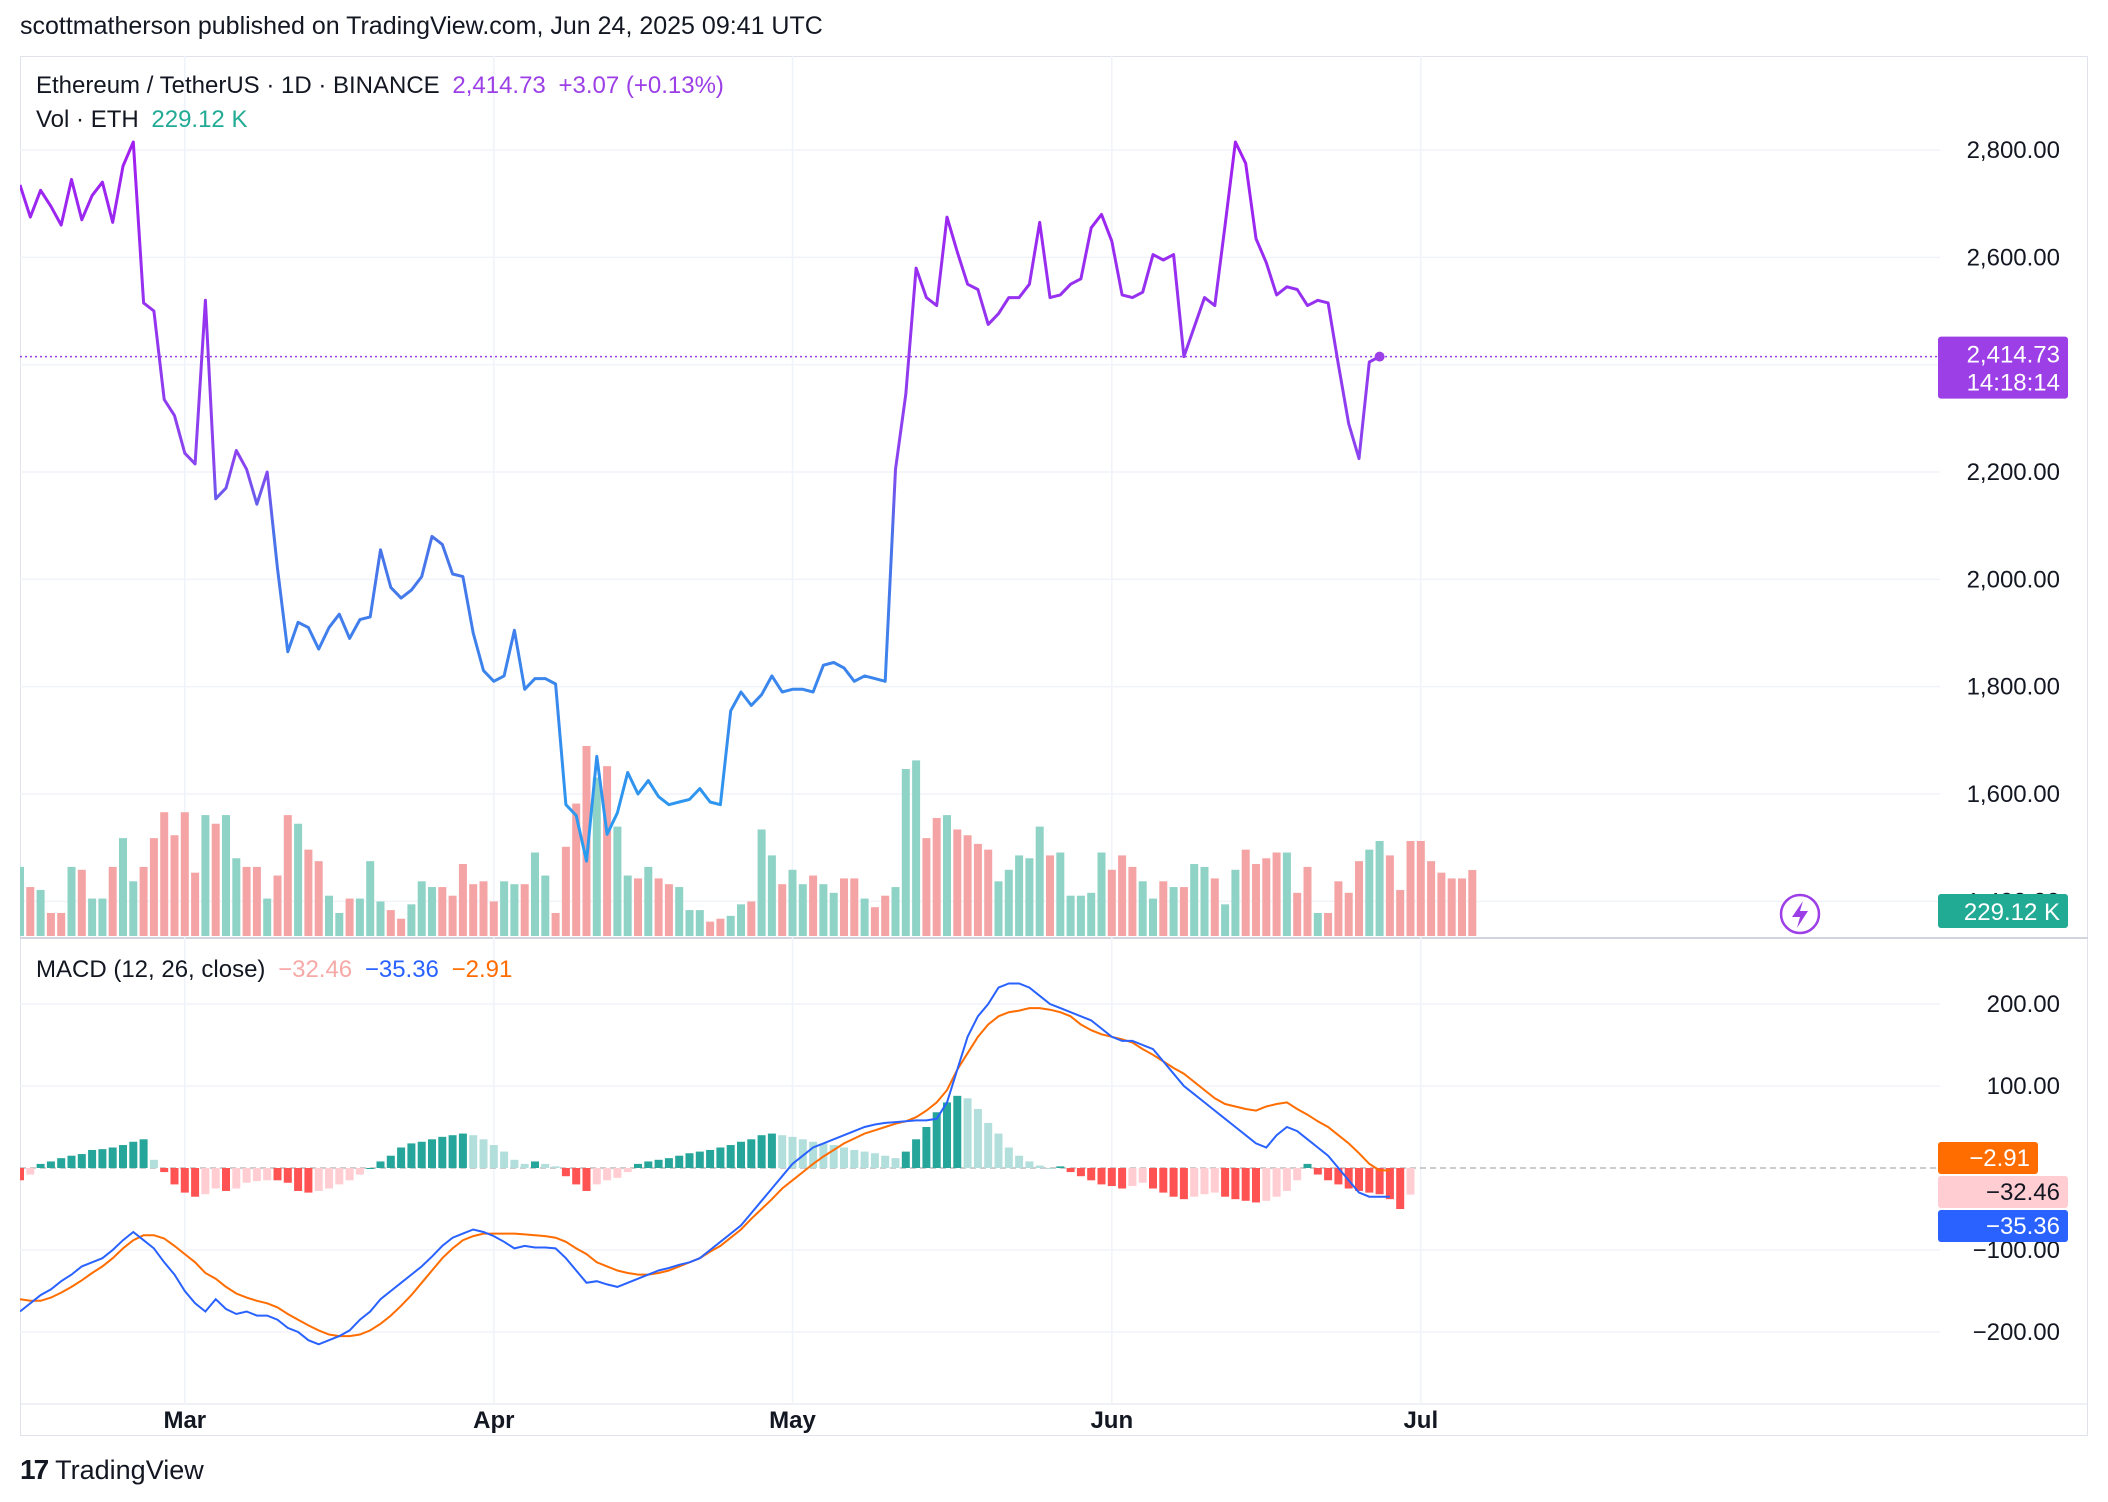  What do you see at coordinates (401, 969) in the screenshot?
I see `macd-line-value: −35.36` at bounding box center [401, 969].